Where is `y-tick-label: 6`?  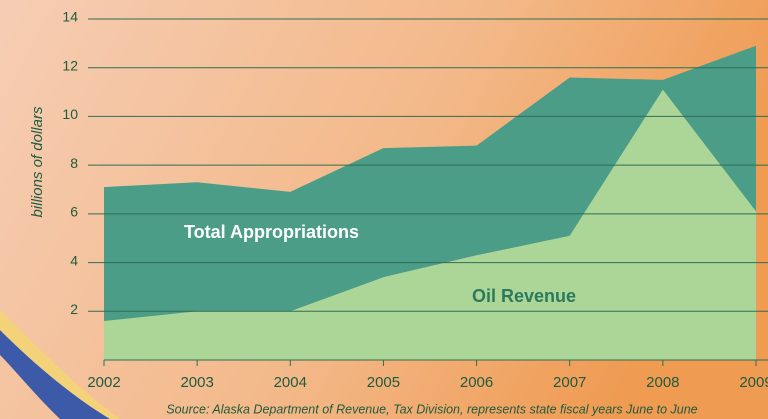
y-tick-label: 6 is located at coordinates (74, 212).